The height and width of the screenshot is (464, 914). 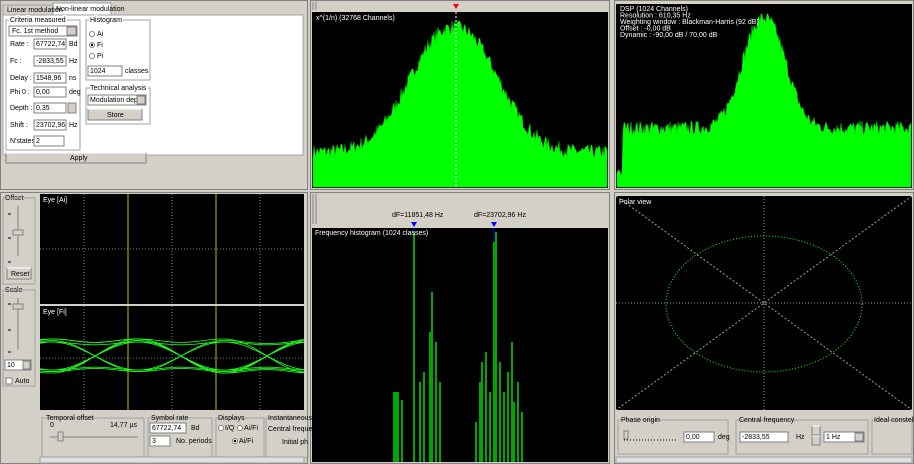 What do you see at coordinates (9, 381) in the screenshot?
I see `checkbox` at bounding box center [9, 381].